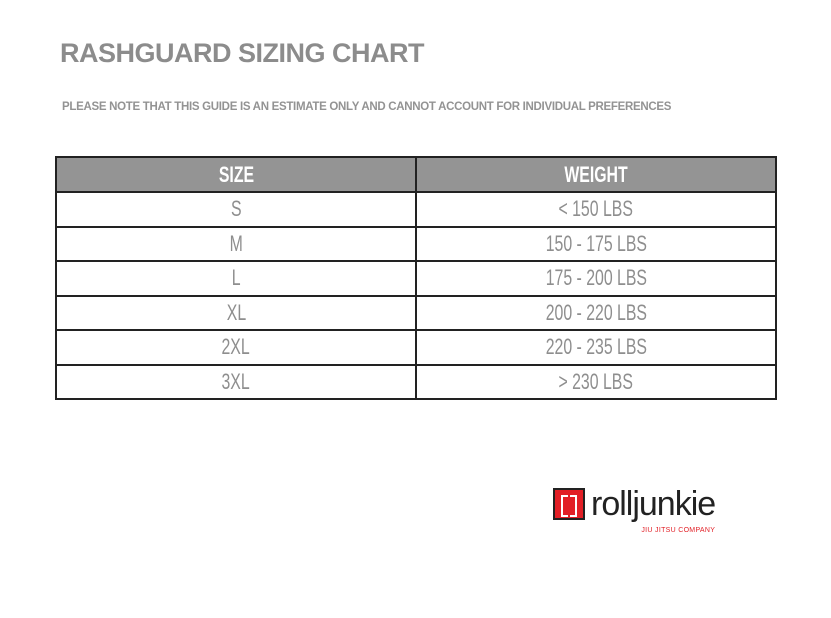 This screenshot has width=831, height=618. Describe the element at coordinates (242, 53) in the screenshot. I see `page-title: RASHGUARD SIZING CHART` at that location.